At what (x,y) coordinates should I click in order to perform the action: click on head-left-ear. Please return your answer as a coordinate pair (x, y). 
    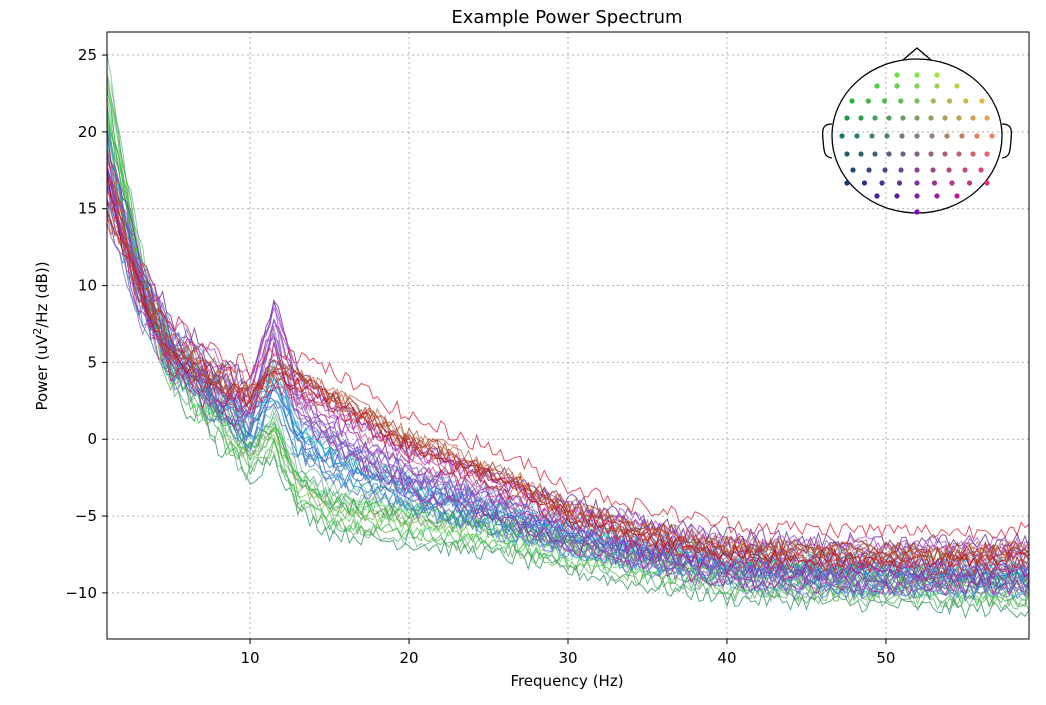
    Looking at the image, I should click on (827, 141).